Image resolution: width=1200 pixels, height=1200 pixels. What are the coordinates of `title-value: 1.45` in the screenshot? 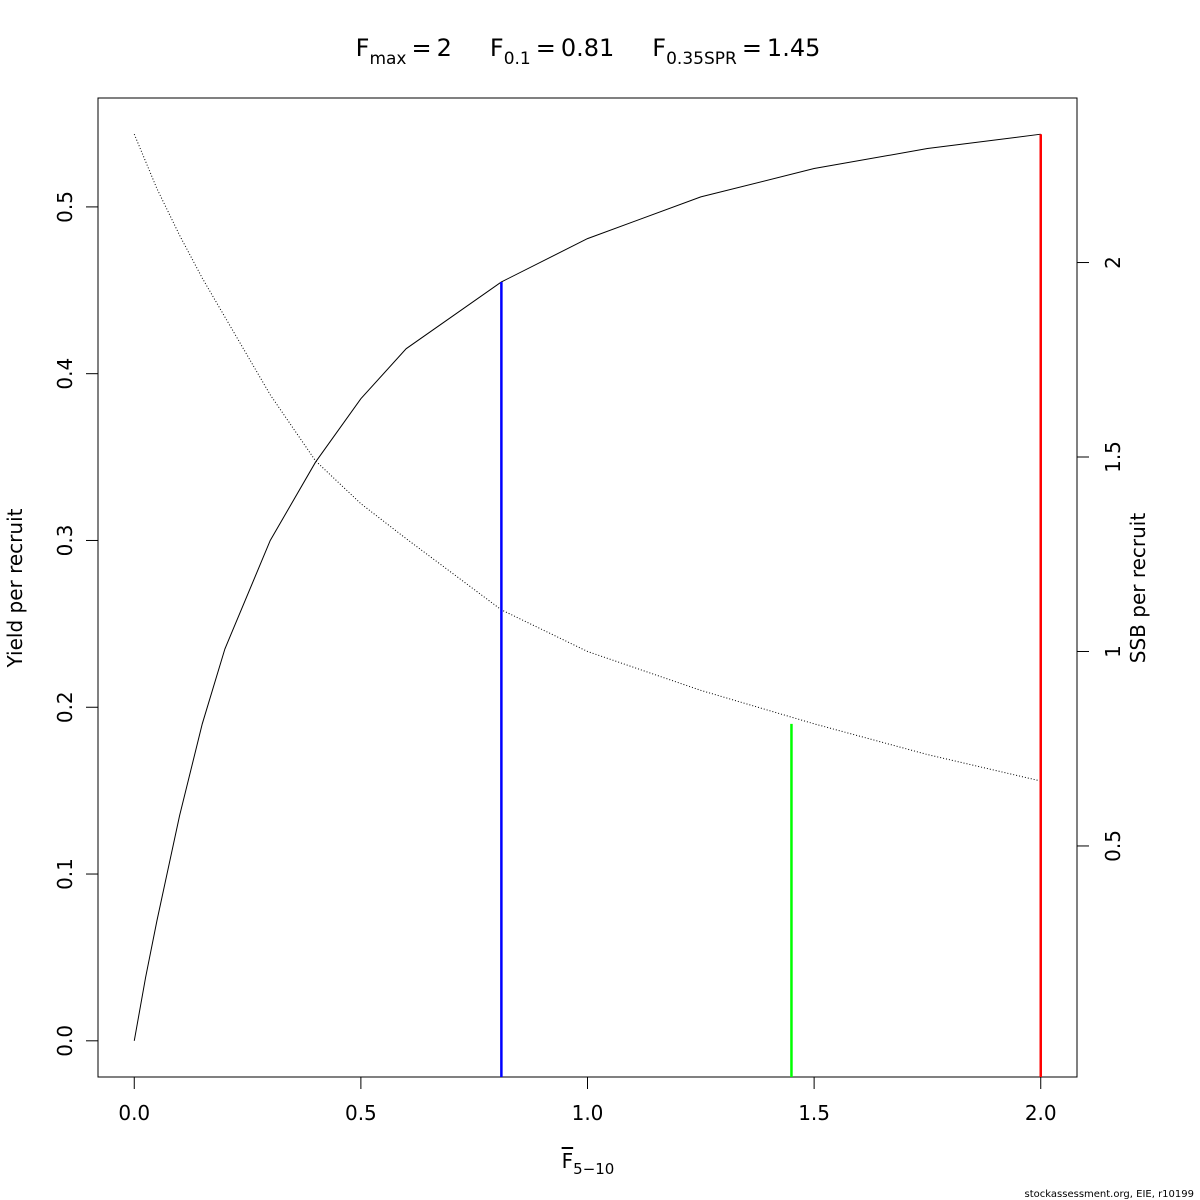 It's located at (793, 48).